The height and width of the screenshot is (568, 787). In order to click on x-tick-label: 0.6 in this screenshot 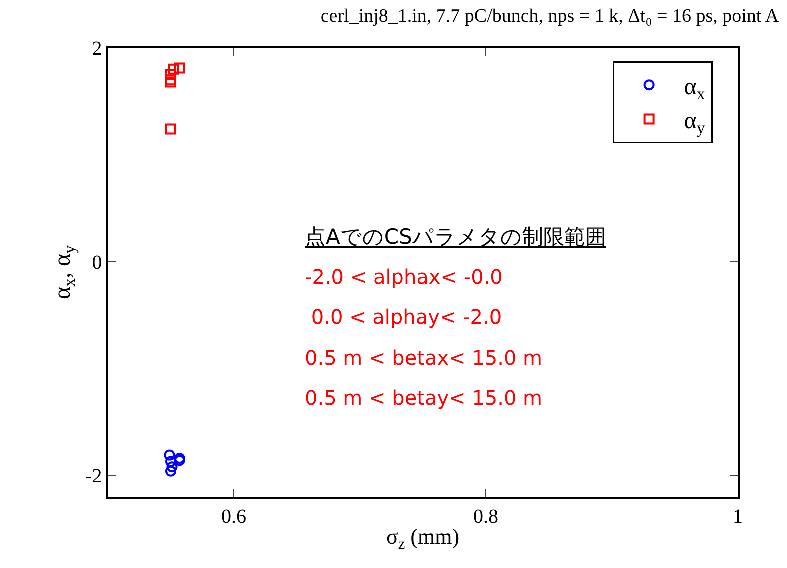, I will do `click(234, 517)`.